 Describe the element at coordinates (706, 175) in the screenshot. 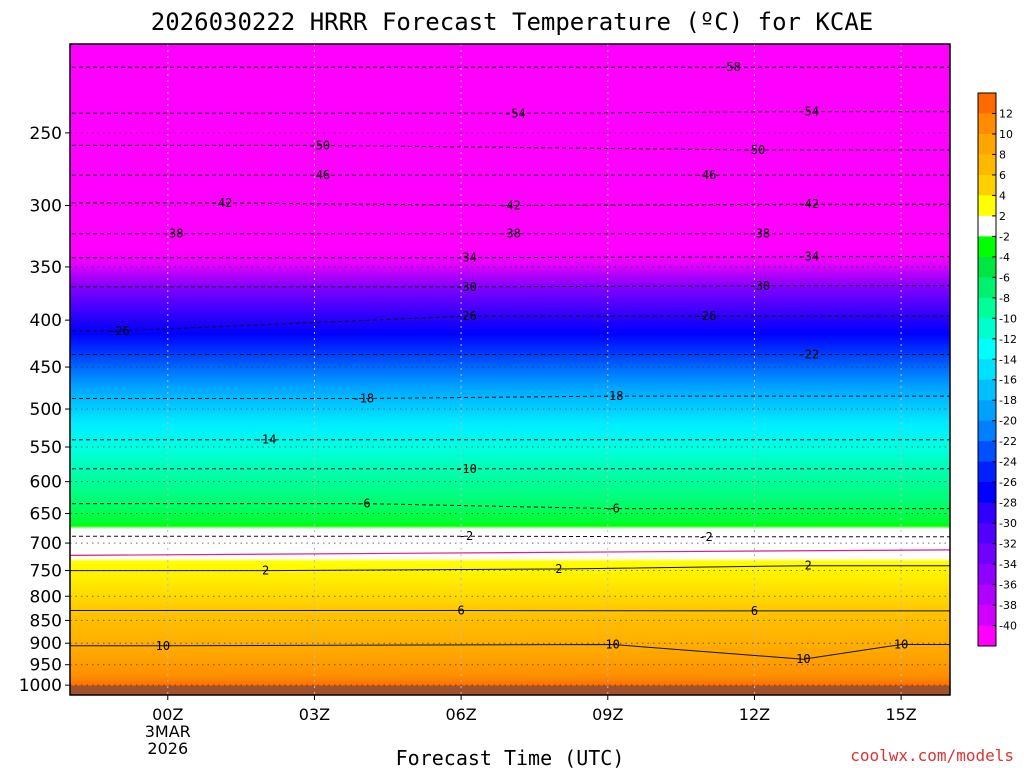

I see `contour-label: -46` at that location.